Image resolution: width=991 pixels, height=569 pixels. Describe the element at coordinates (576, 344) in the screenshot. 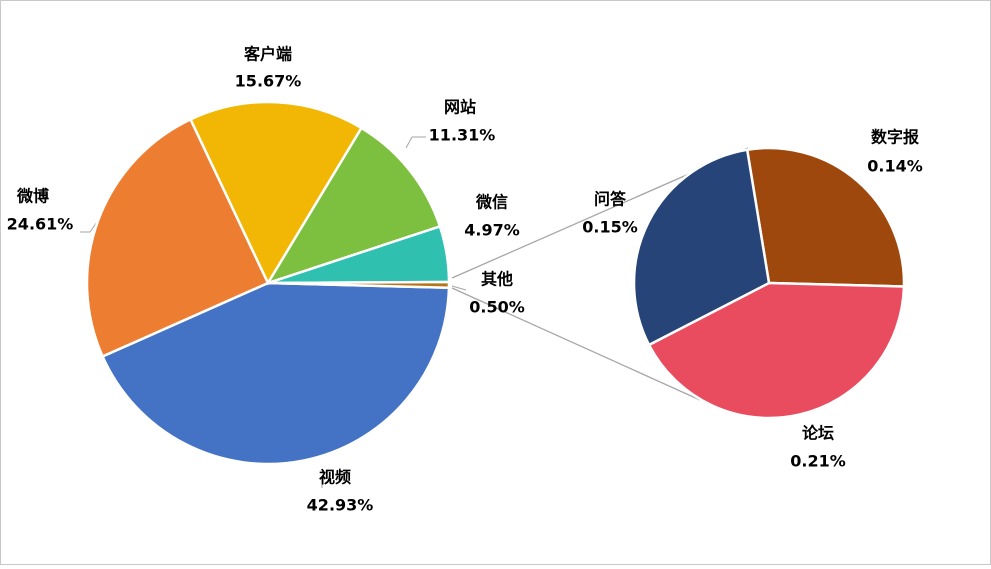

I see `connector` at that location.